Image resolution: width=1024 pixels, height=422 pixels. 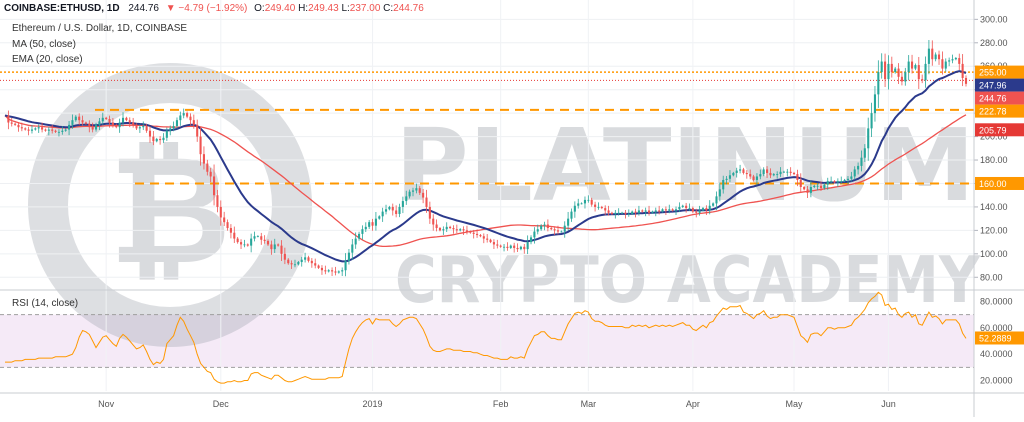 I want to click on price-label-box, so click(x=999, y=130).